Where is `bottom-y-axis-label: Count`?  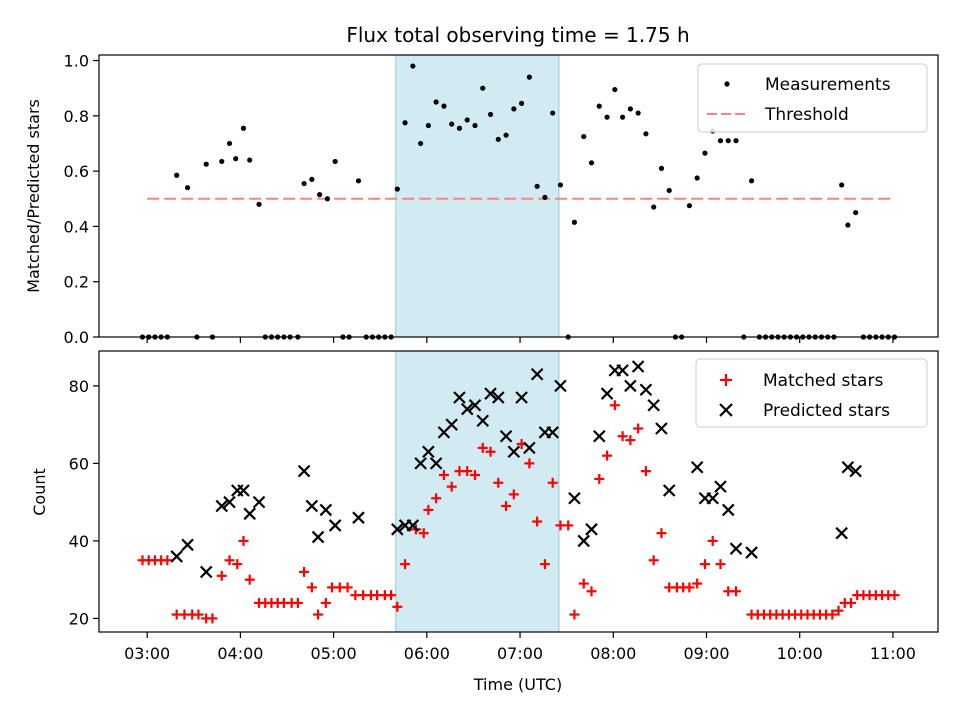 bottom-y-axis-label: Count is located at coordinates (39, 492).